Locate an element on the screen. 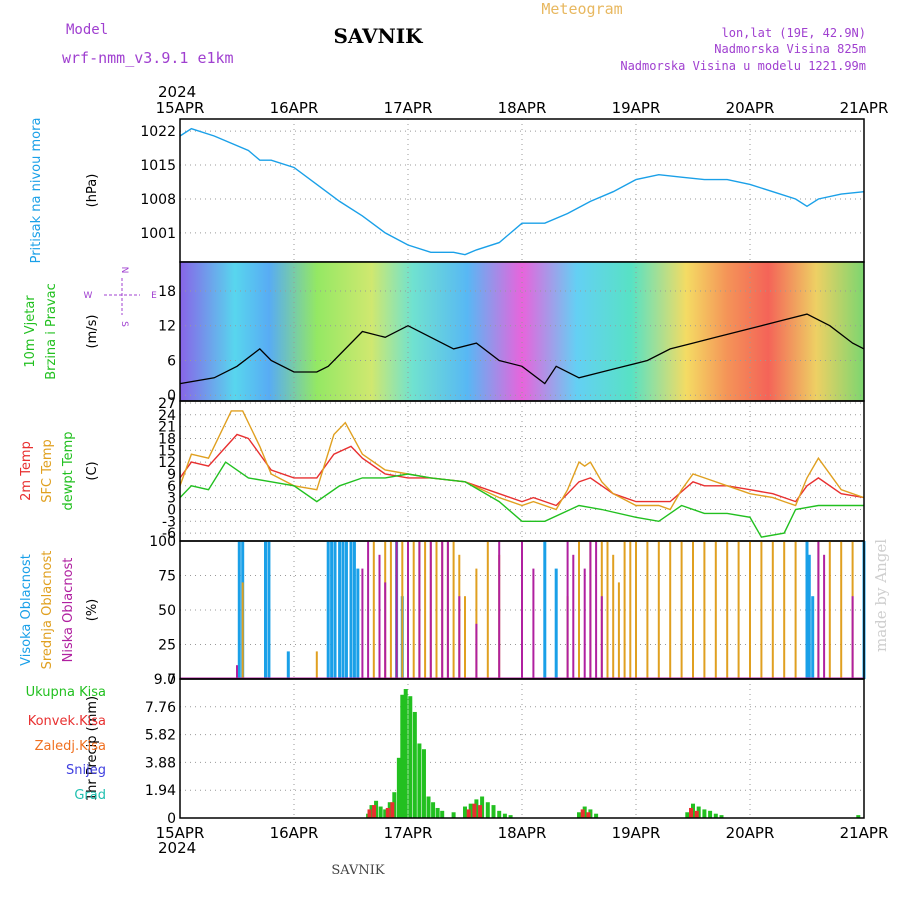  y-tick-label: 15 is located at coordinates (167, 451).